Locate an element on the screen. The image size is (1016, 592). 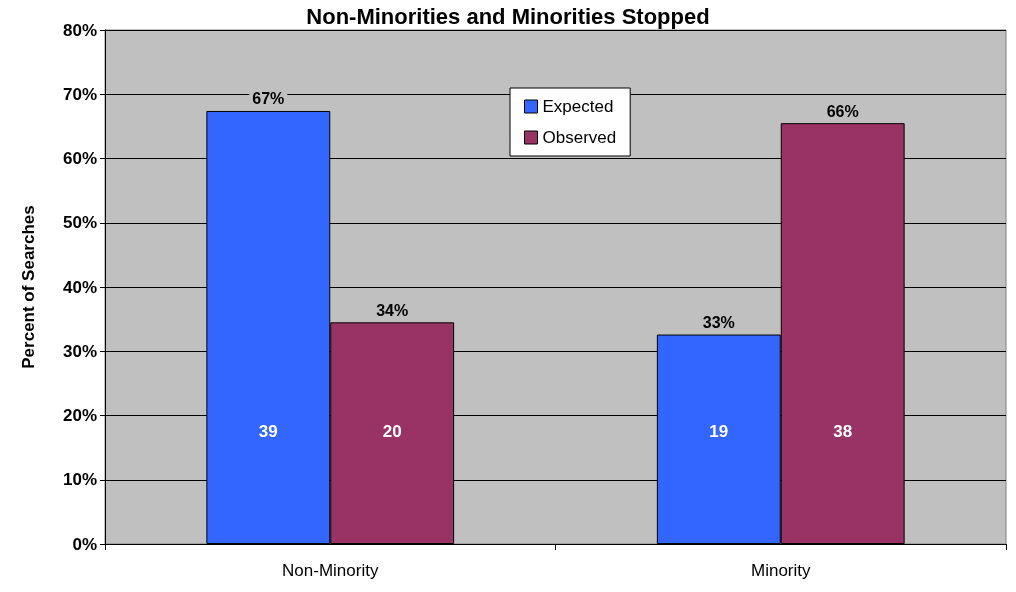
y-tick-label: 40% is located at coordinates (79, 287).